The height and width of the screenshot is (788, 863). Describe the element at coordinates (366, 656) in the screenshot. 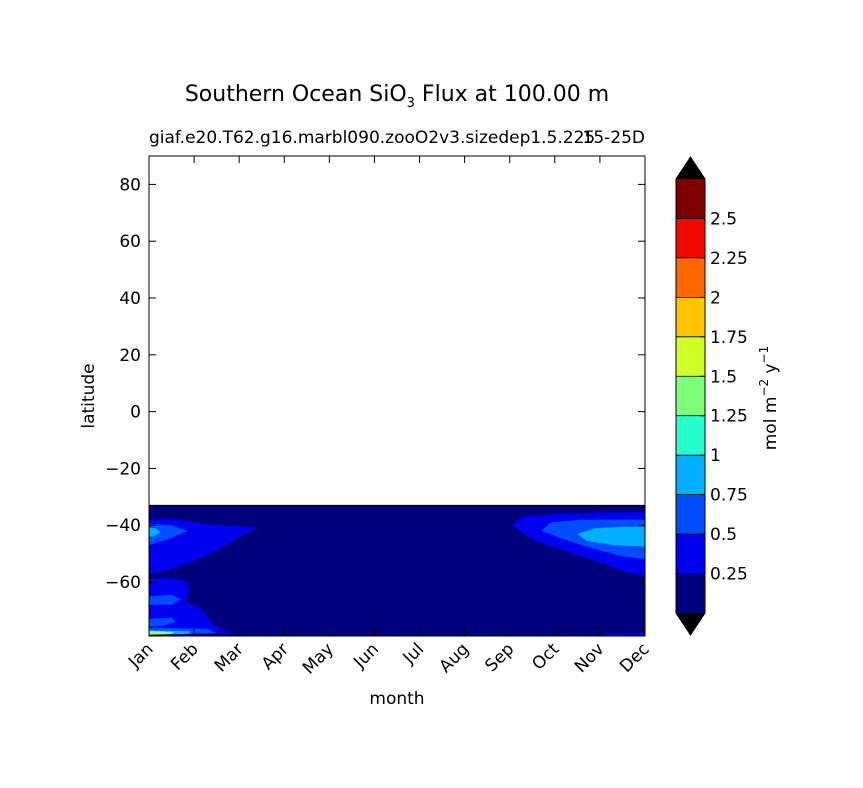

I see `x-tick-label: Jun` at that location.